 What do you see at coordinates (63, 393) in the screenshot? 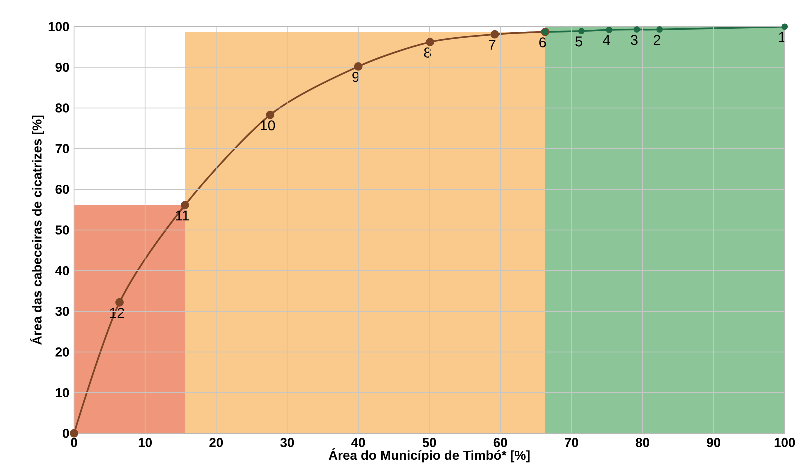
I see `y-tick-label: 10` at bounding box center [63, 393].